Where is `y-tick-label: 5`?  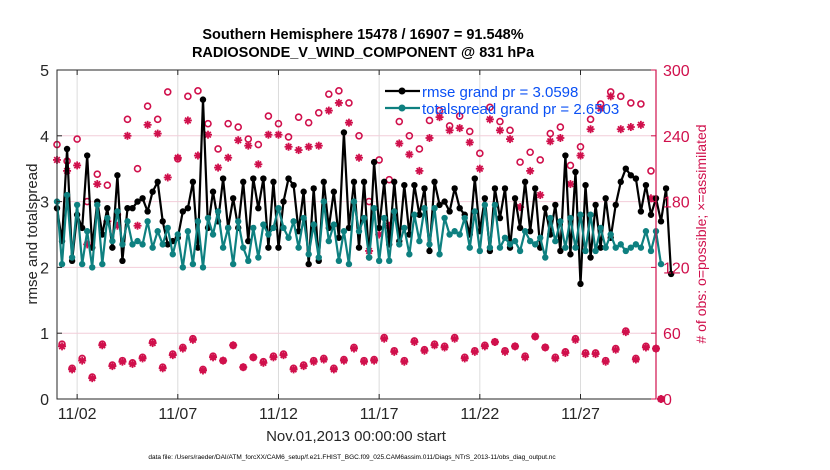 y-tick-label: 5 is located at coordinates (44, 71).